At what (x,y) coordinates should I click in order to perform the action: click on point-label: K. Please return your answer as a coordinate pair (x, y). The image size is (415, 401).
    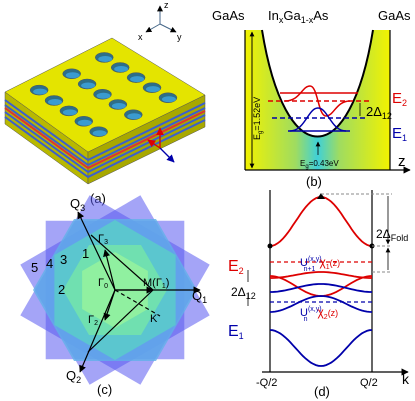
    Looking at the image, I should click on (154, 319).